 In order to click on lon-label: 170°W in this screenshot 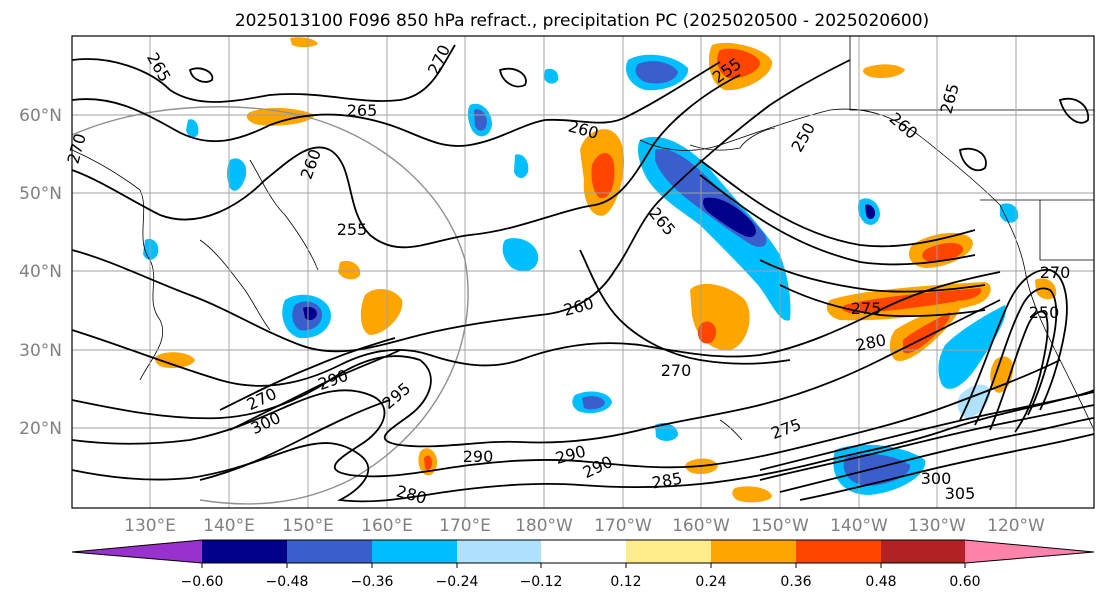, I will do `click(623, 526)`.